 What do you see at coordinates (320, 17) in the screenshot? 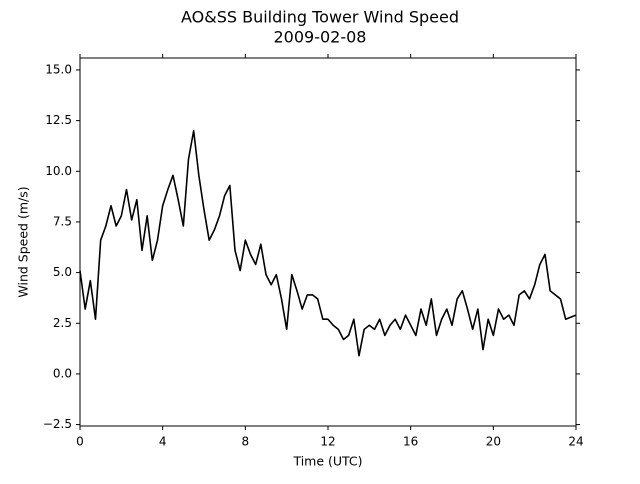
I see `chart-title: AO&SS Building Tower Wind Speed` at bounding box center [320, 17].